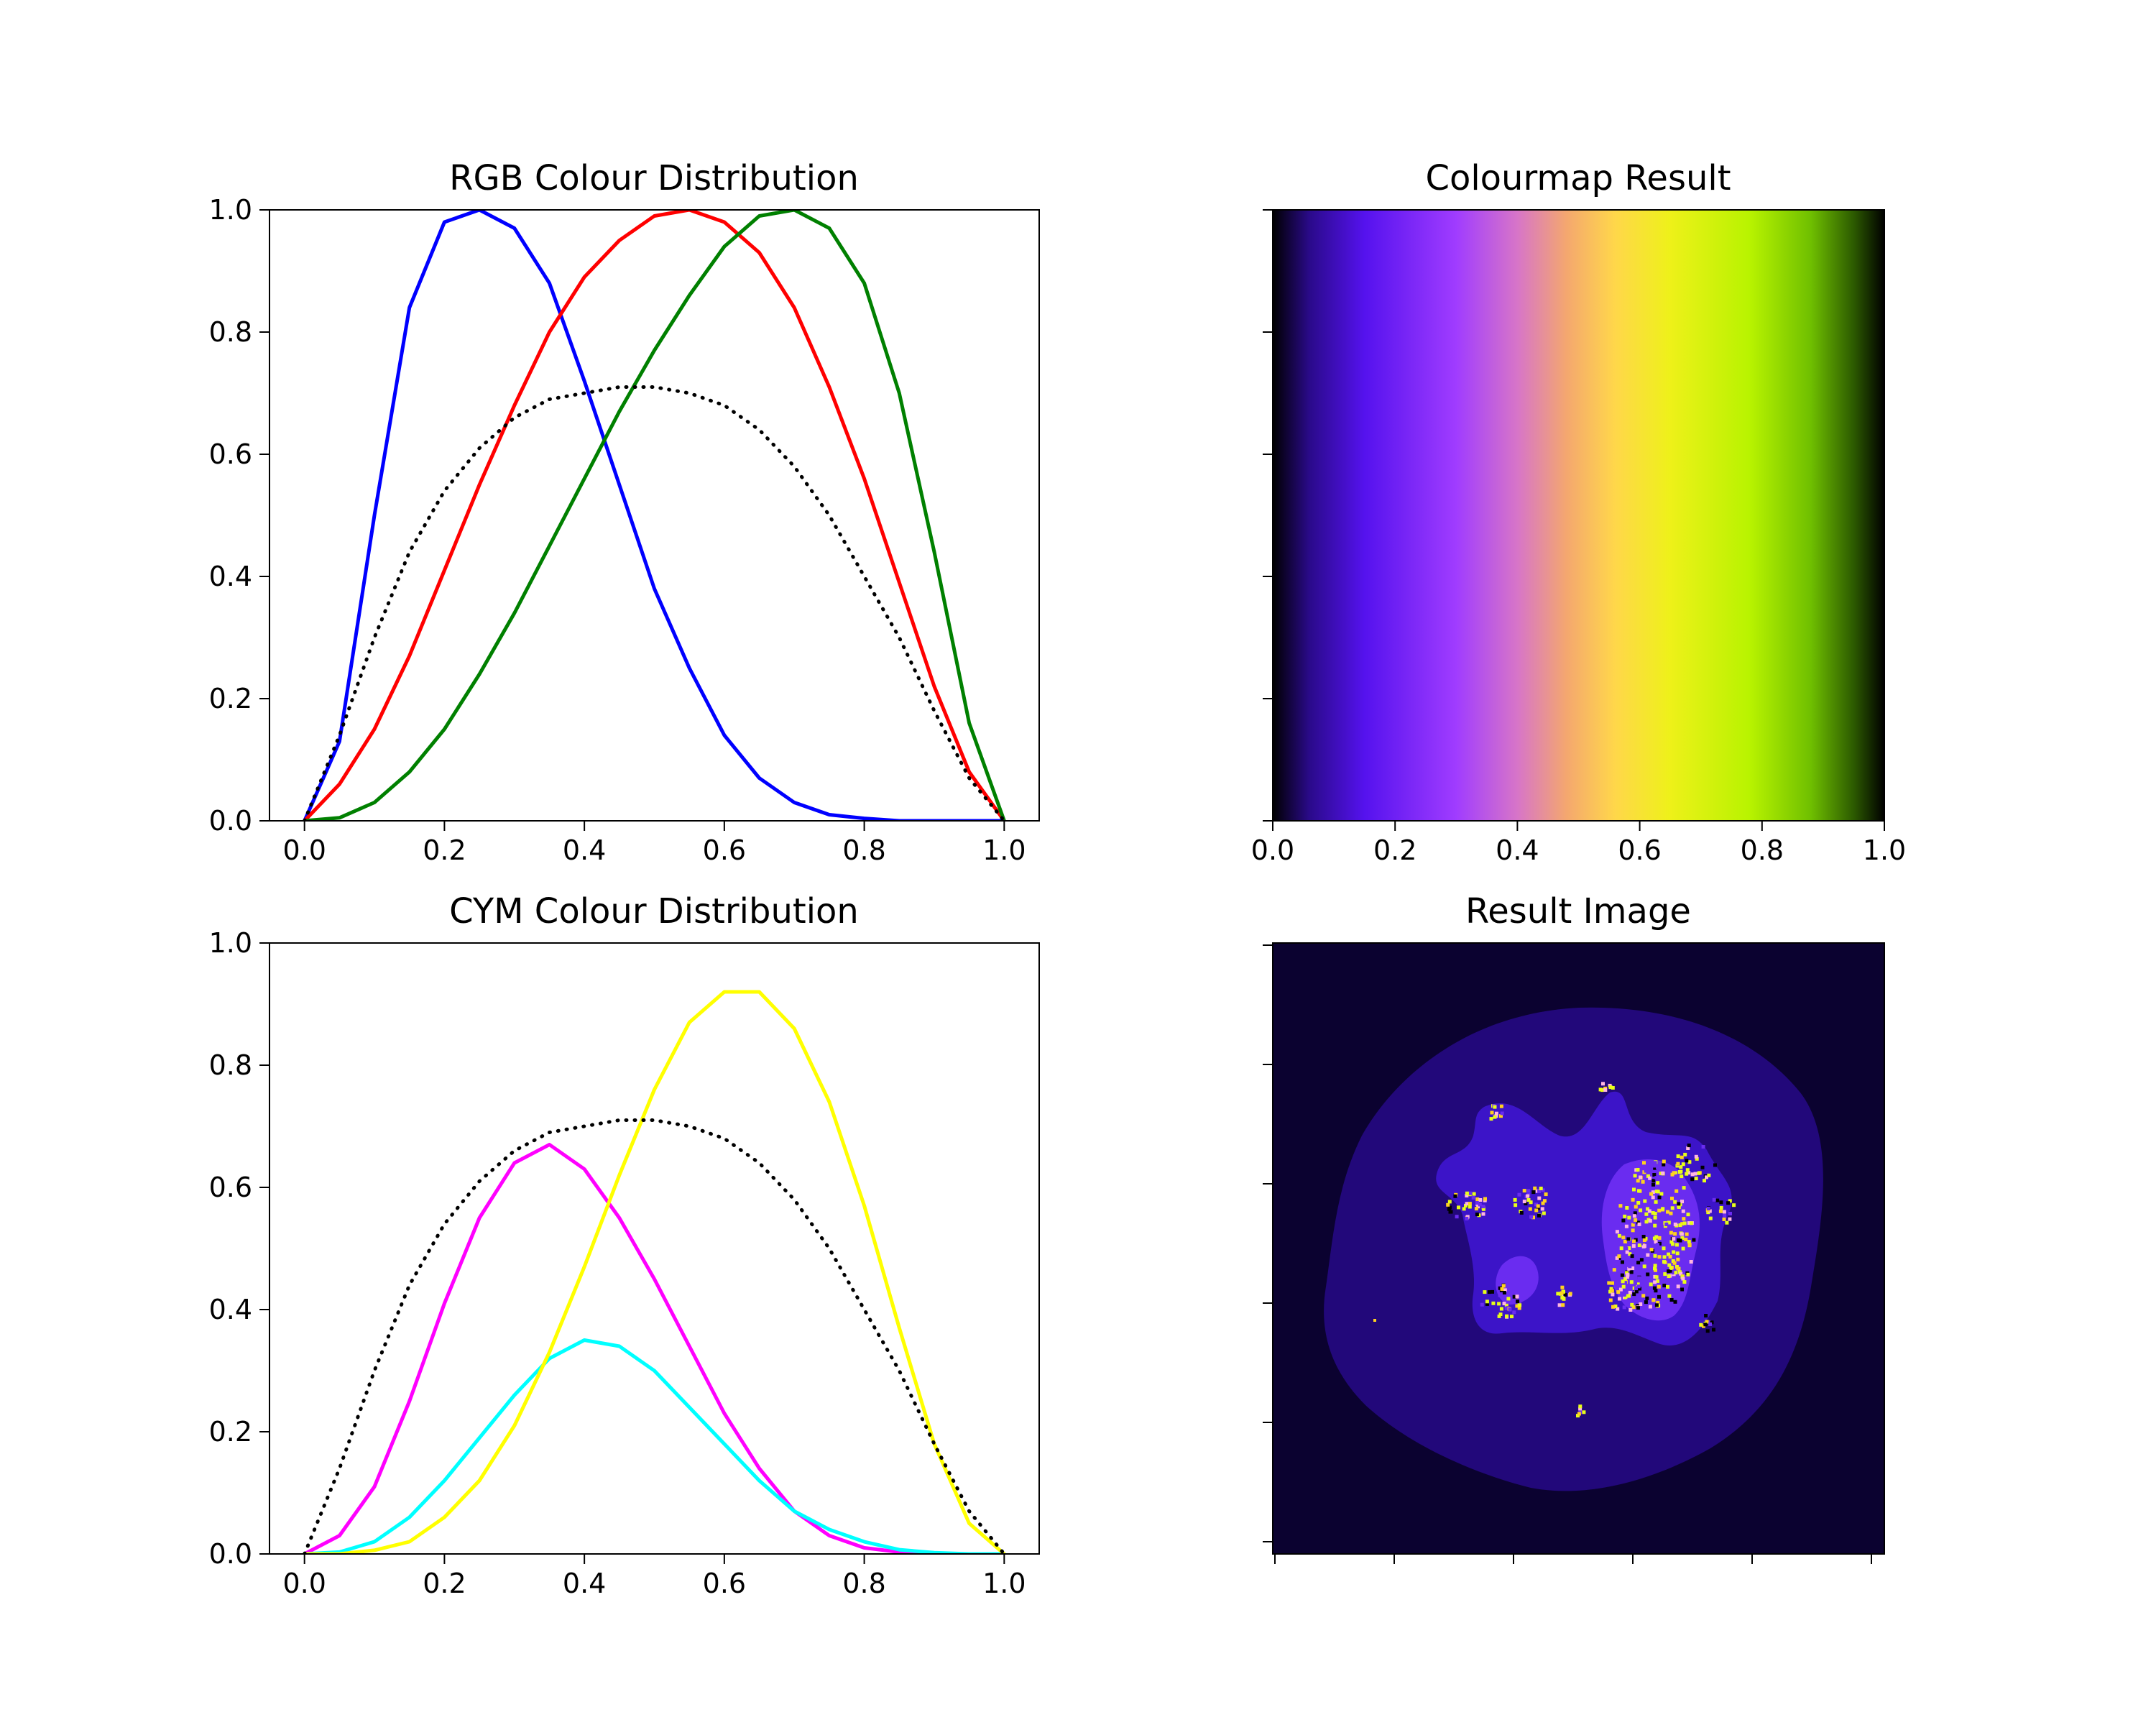 The height and width of the screenshot is (1725, 2156). I want to click on cmap-x-axis: 0.0 0.2 0.4 0.6 0.8 1.0, so click(1578, 843).